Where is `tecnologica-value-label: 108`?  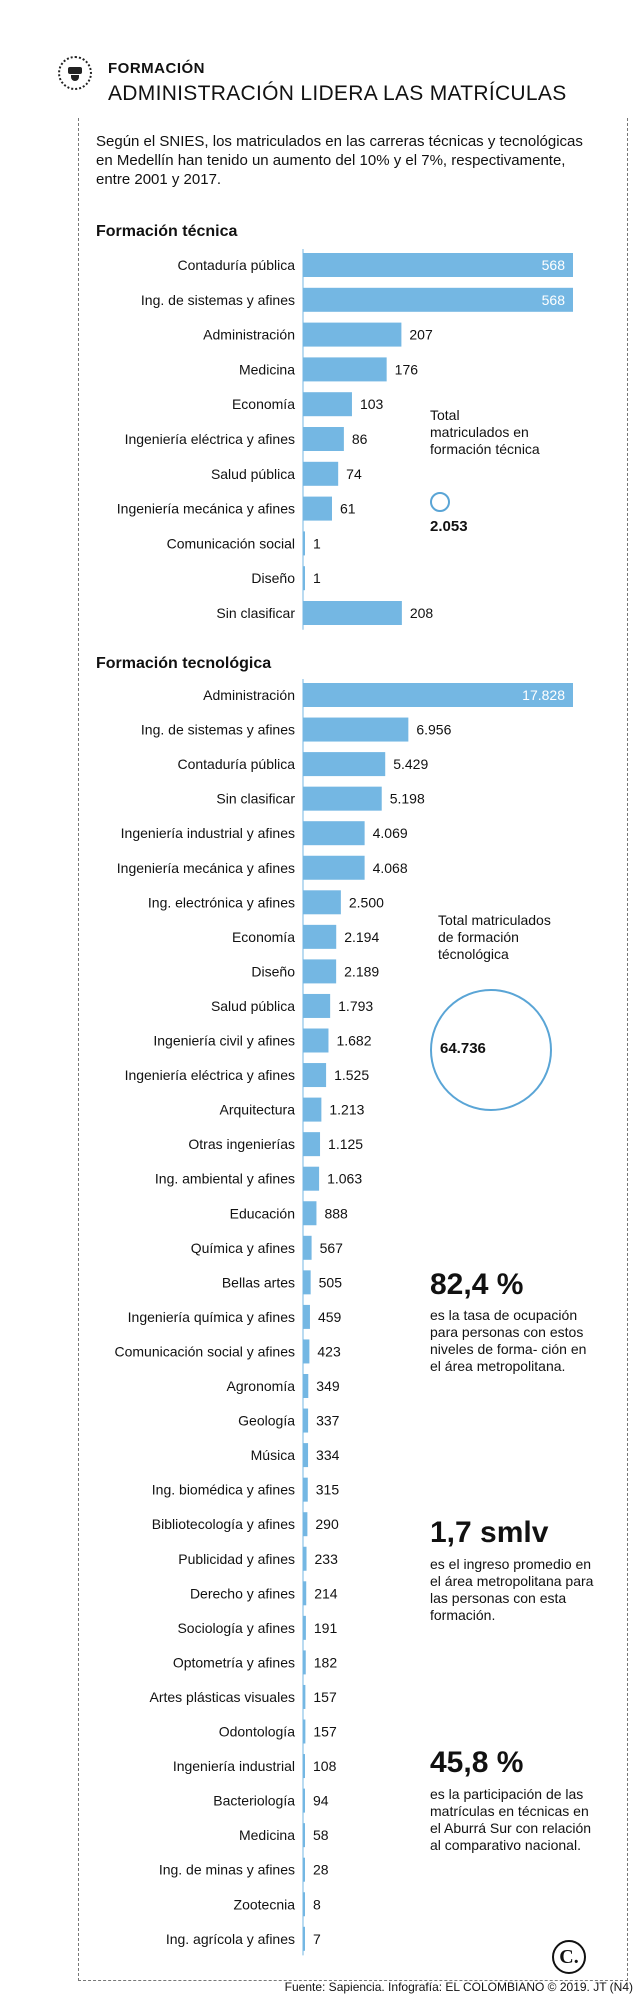 tecnologica-value-label: 108 is located at coordinates (325, 1766).